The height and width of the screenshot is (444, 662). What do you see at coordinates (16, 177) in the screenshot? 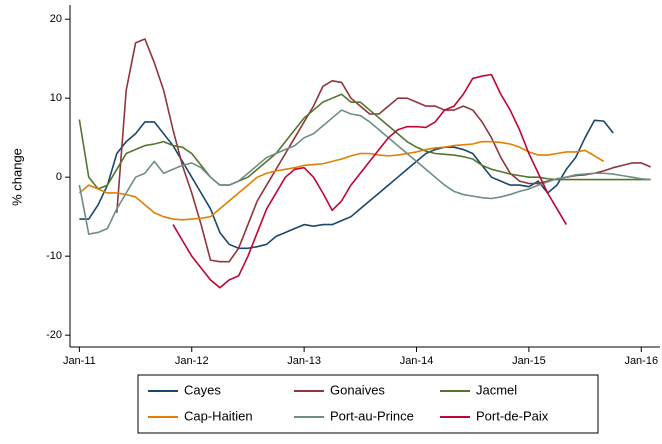
I see `y-axis-label: % change` at bounding box center [16, 177].